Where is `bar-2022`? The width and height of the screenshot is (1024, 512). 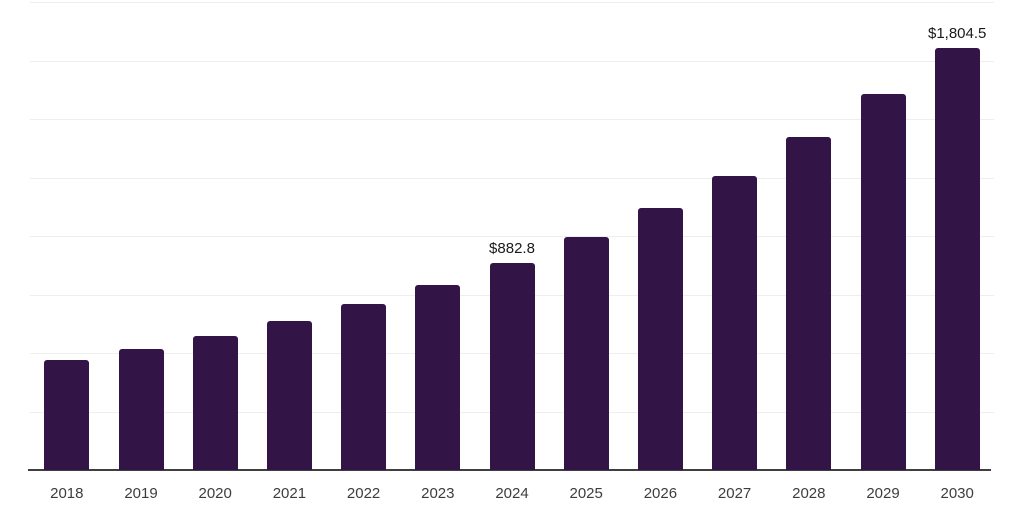 bar-2022 is located at coordinates (364, 387).